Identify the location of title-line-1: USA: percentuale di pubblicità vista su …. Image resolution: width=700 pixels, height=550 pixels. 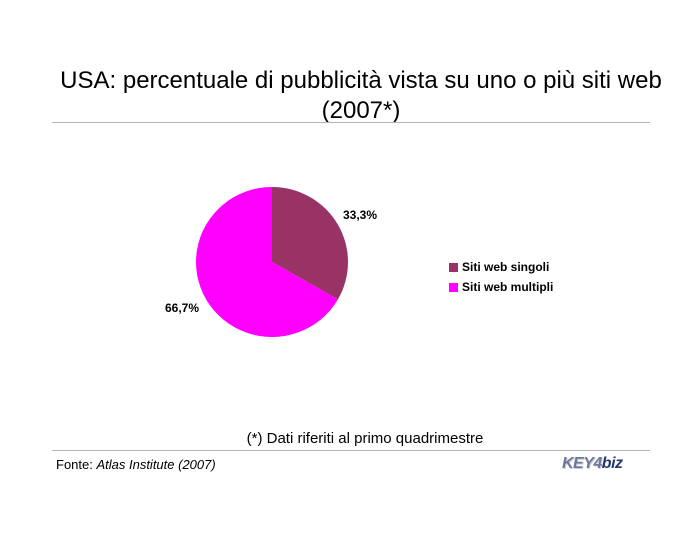
(361, 80).